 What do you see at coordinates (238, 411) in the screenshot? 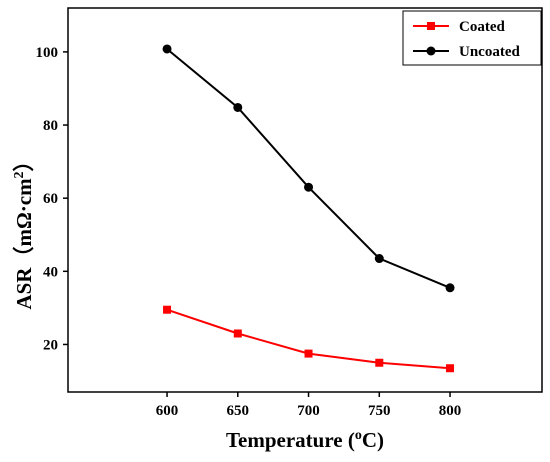
I see `x-tick-label: 650` at bounding box center [238, 411].